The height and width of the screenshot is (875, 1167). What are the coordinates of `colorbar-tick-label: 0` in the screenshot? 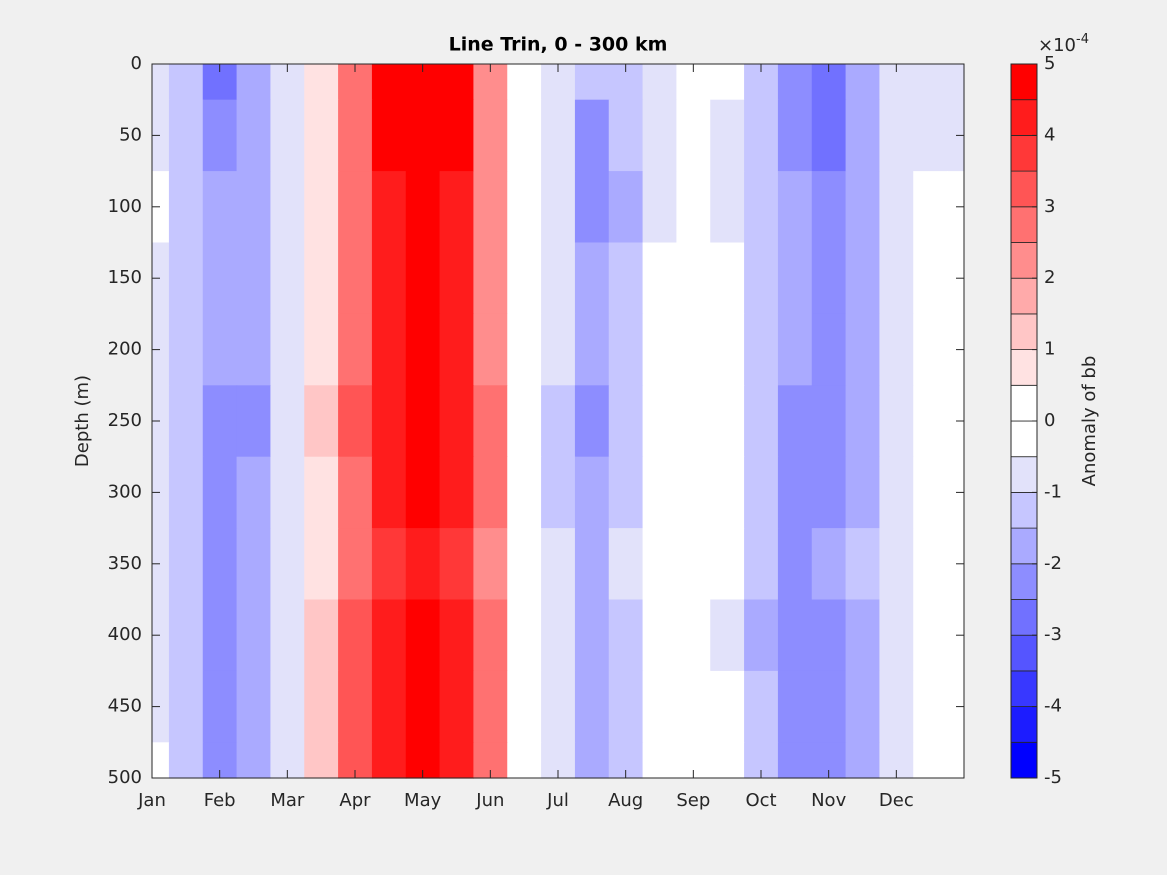 It's located at (1049, 420).